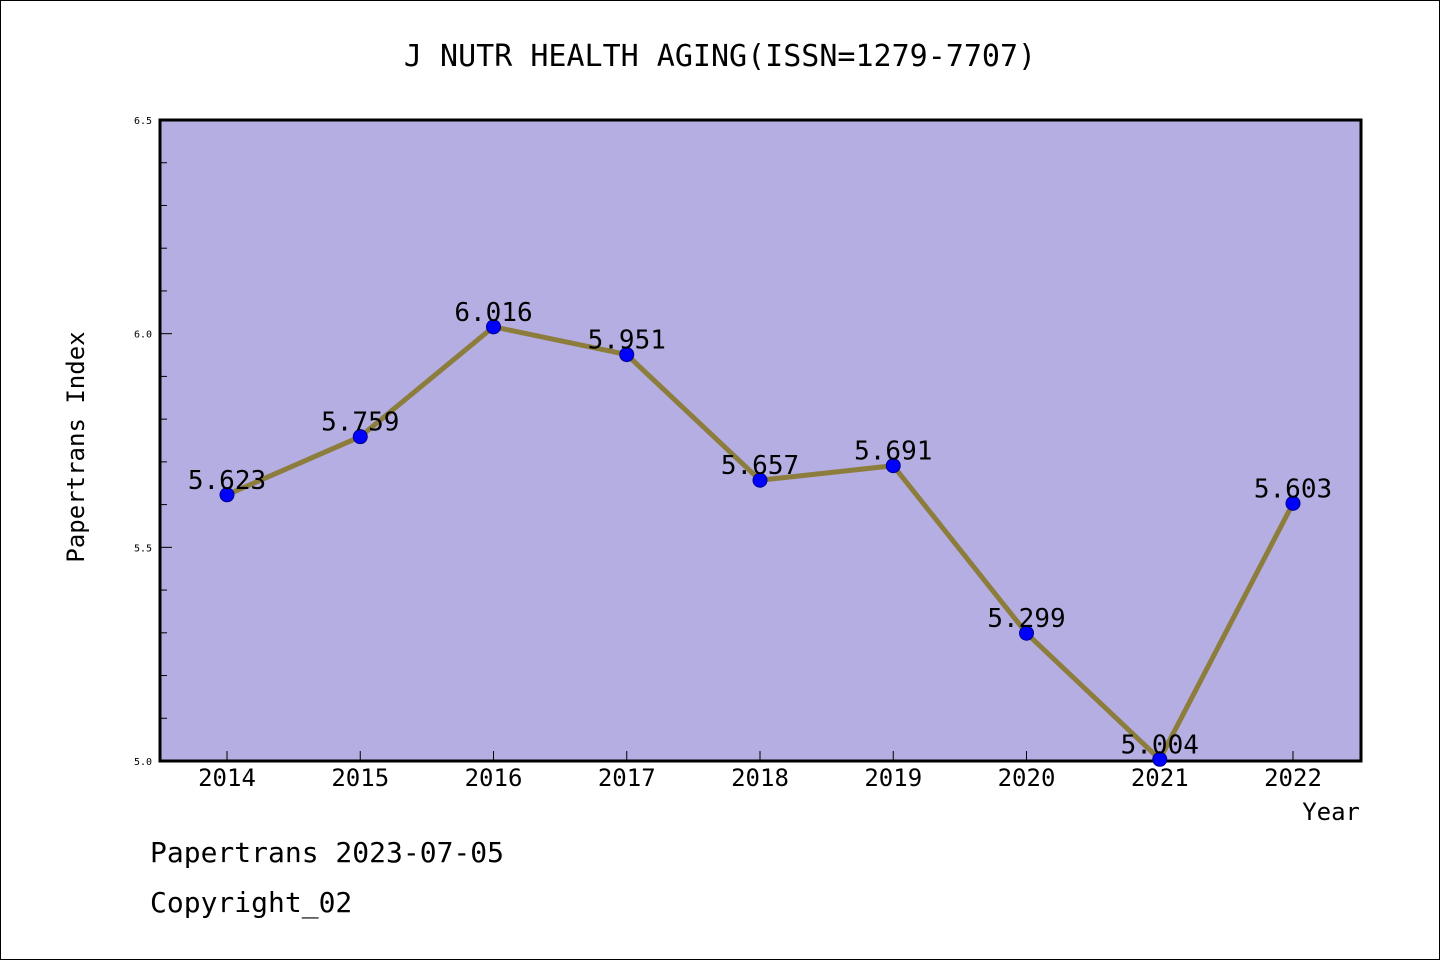  Describe the element at coordinates (720, 56) in the screenshot. I see `chart-title: J NUTR HEALTH AGING(ISSN=1279-7707)` at that location.